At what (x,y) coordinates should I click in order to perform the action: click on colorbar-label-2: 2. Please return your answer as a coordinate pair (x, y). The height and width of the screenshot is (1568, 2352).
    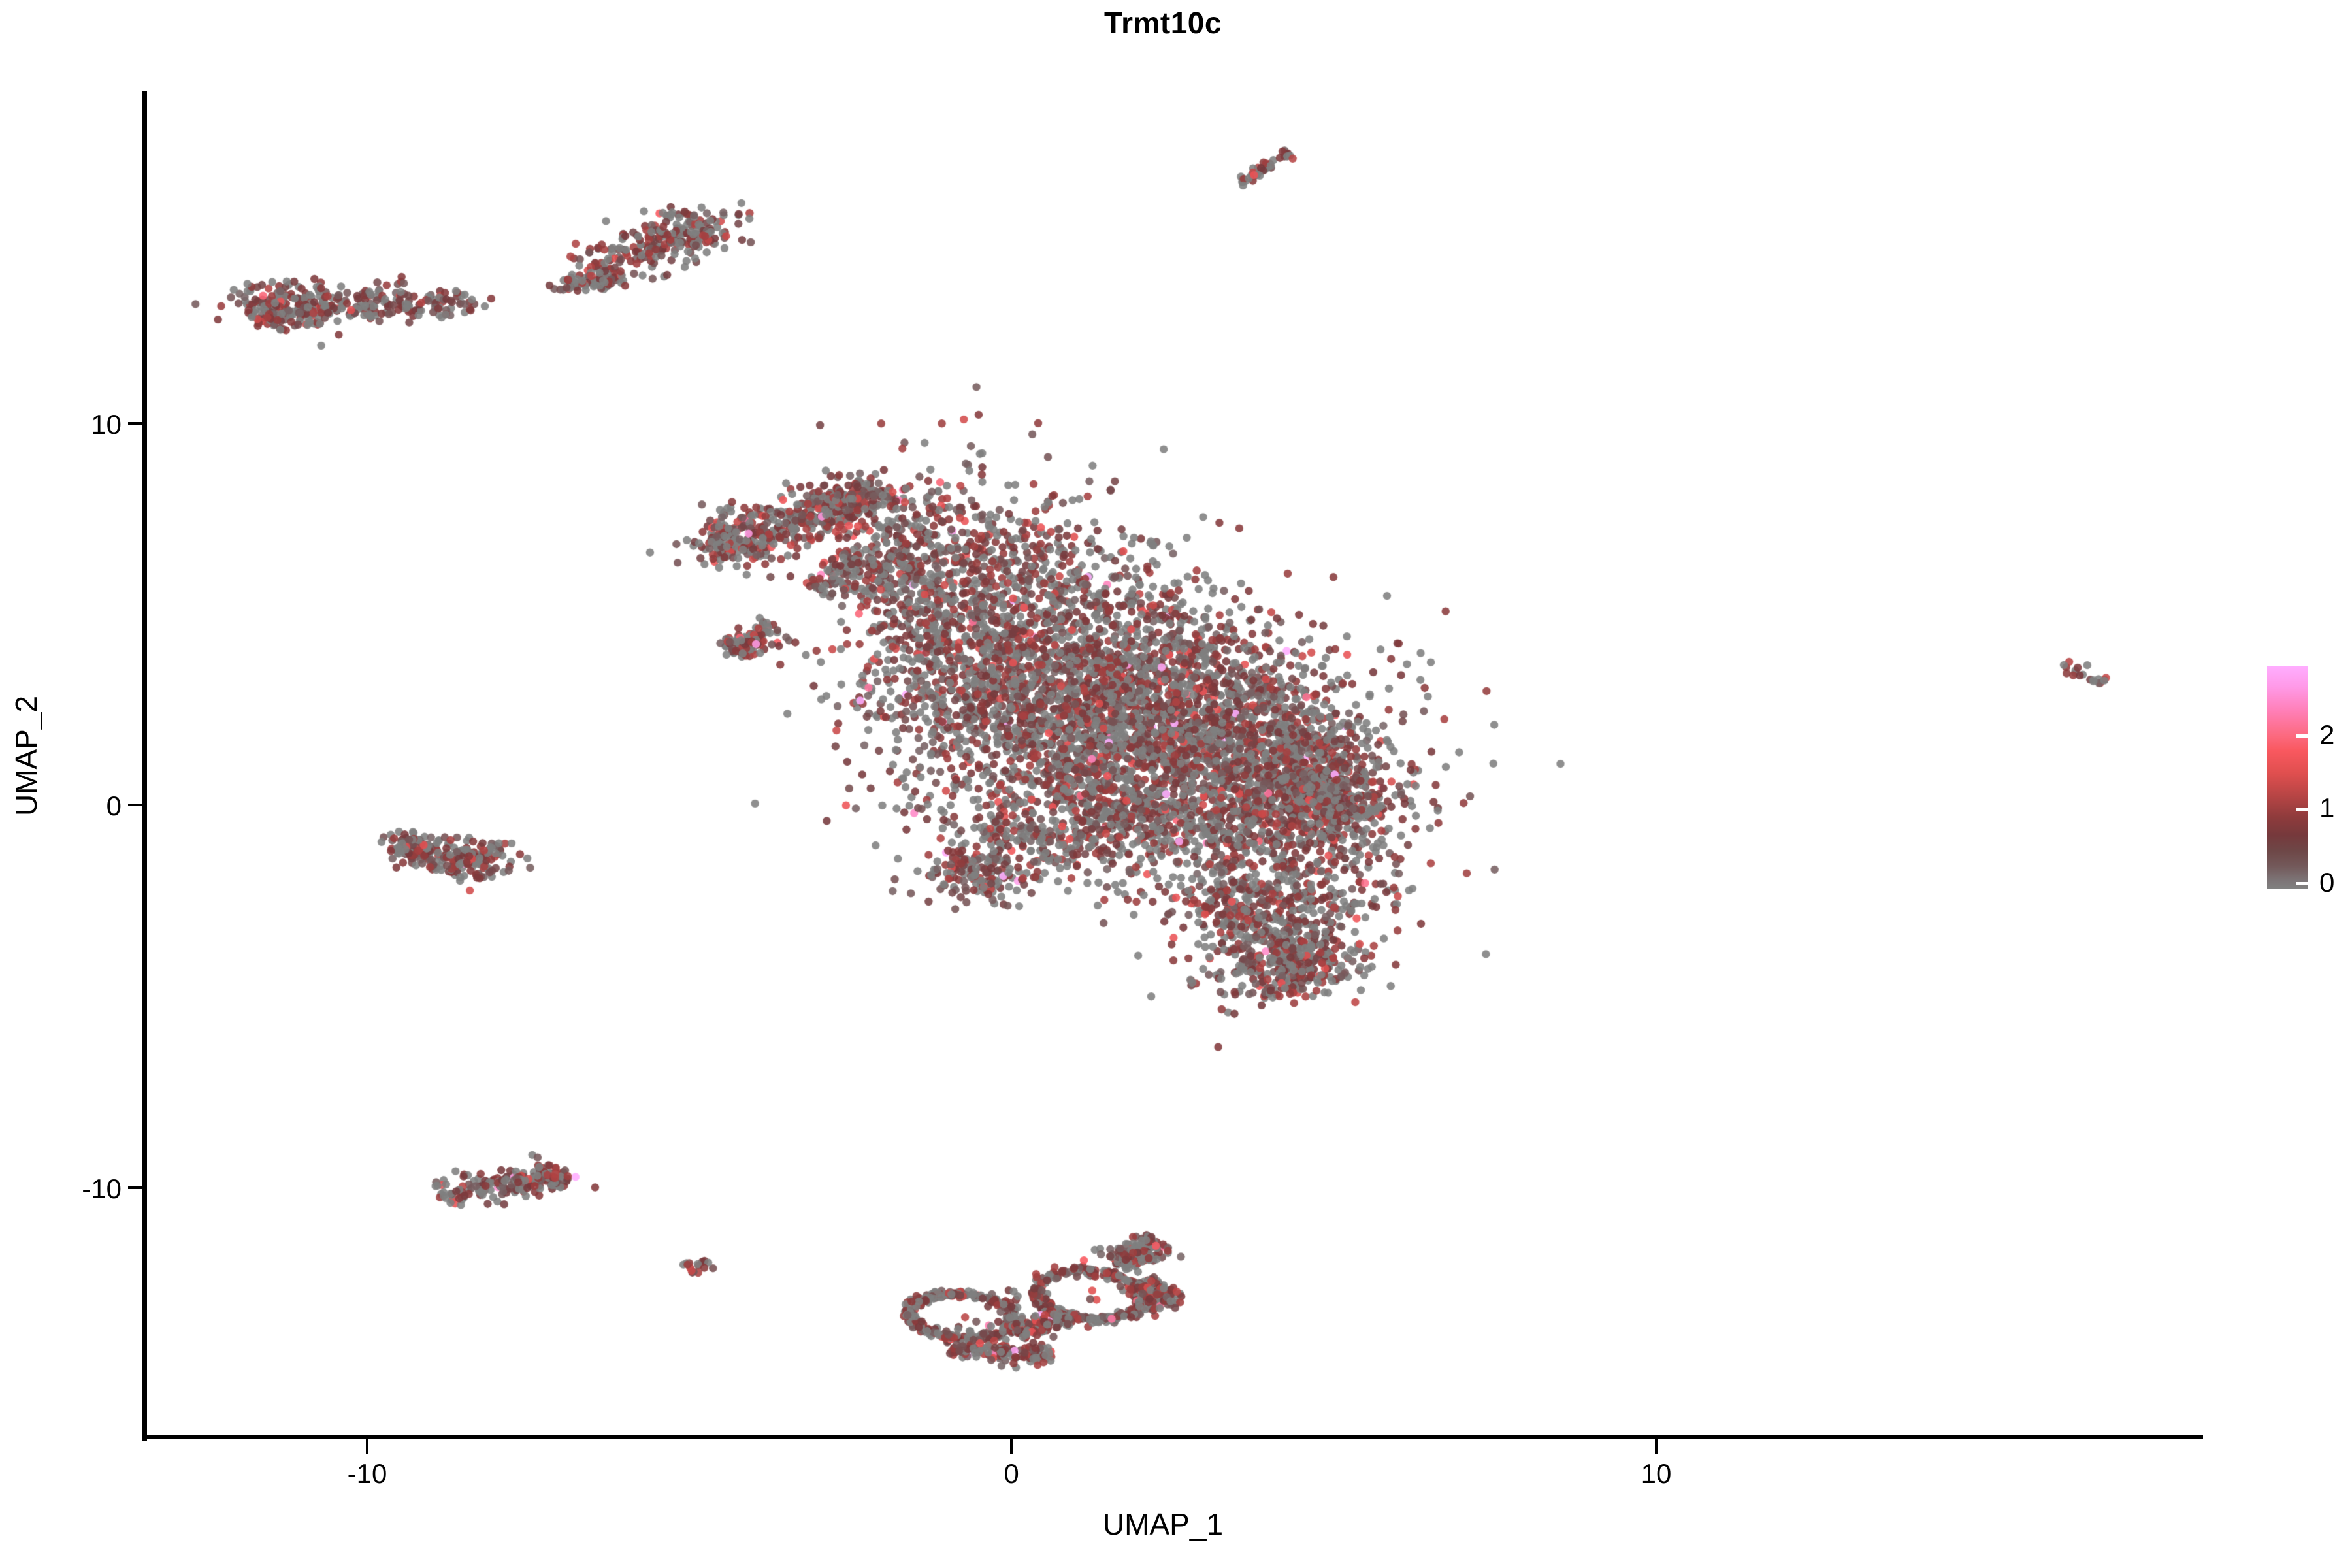
    Looking at the image, I should click on (2327, 734).